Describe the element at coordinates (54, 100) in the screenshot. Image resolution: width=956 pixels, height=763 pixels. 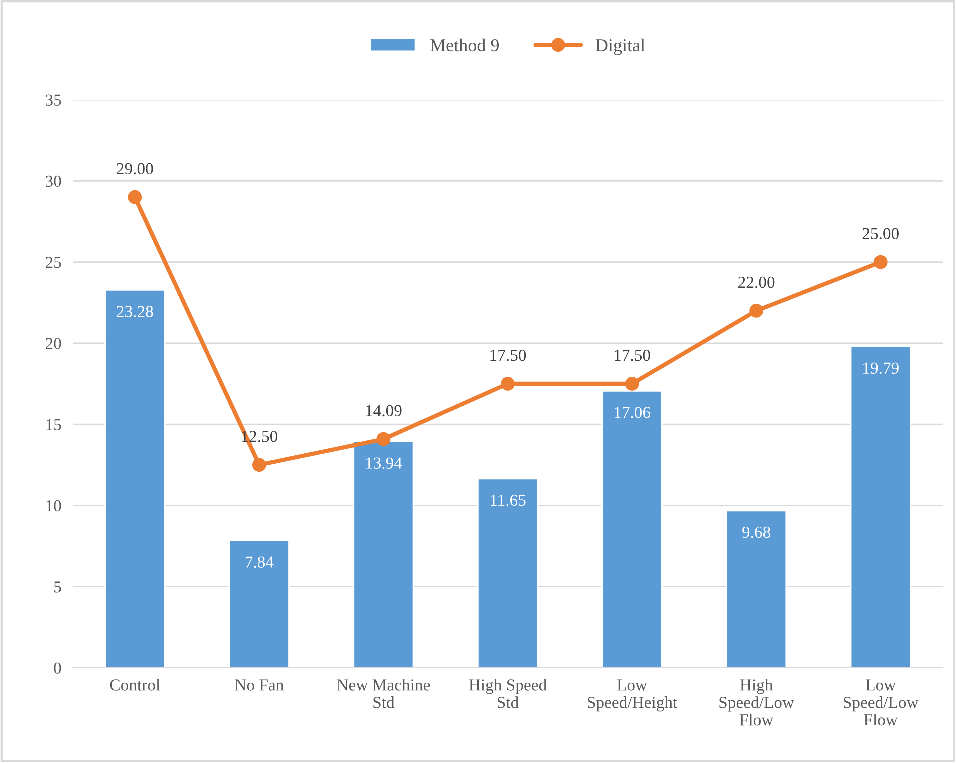
I see `y-tick-label: 35` at that location.